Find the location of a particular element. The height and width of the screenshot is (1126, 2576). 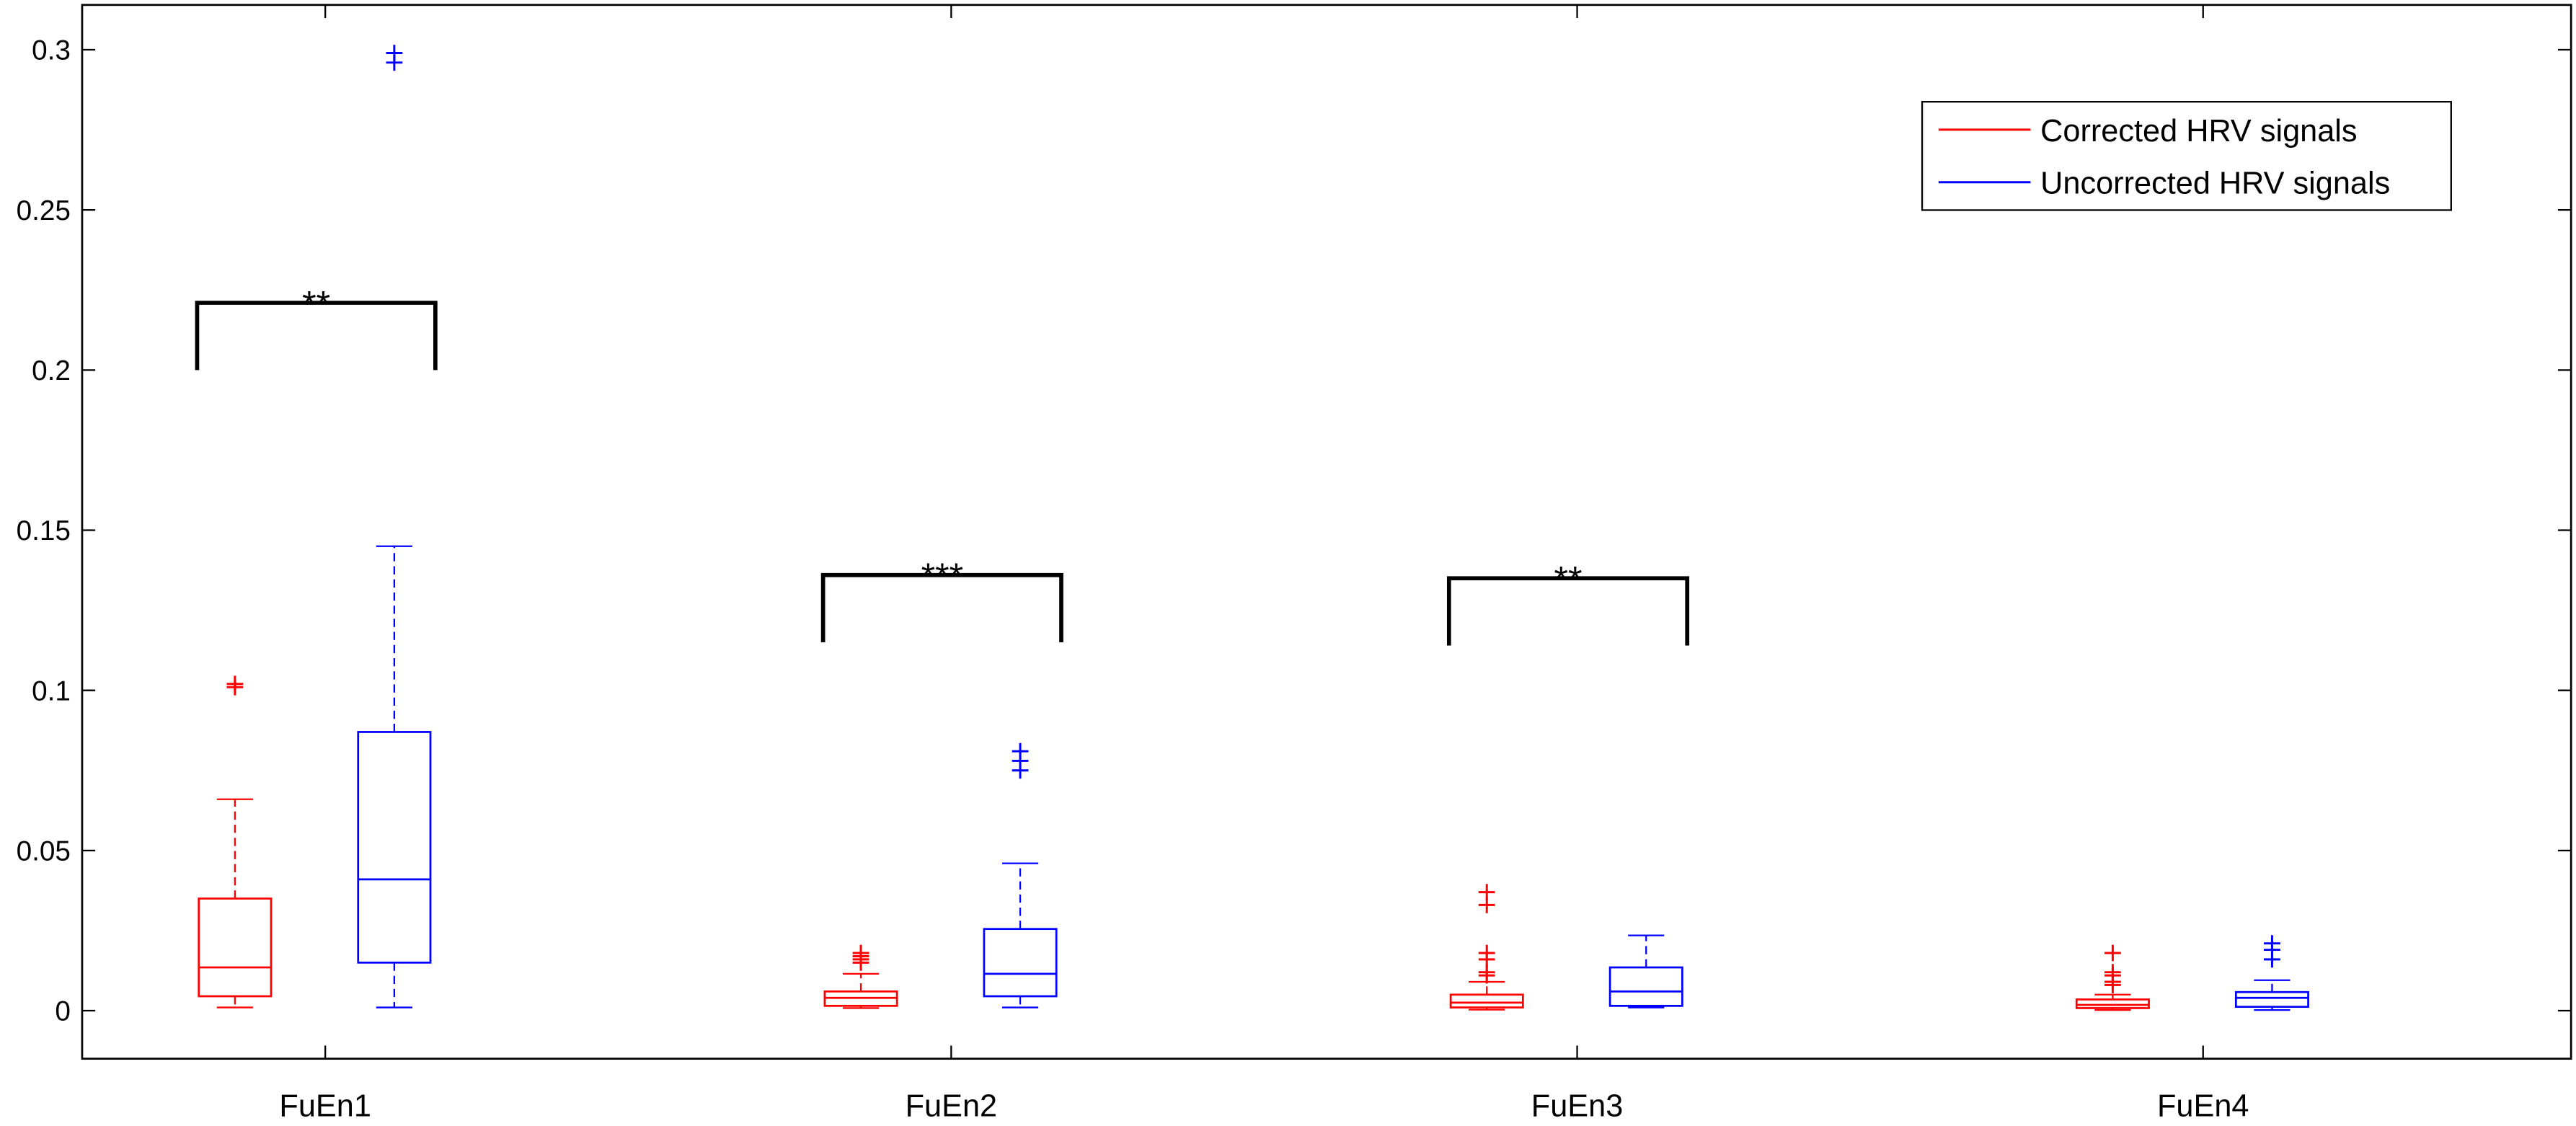

legend-label: Corrected HRV signals is located at coordinates (2198, 131).